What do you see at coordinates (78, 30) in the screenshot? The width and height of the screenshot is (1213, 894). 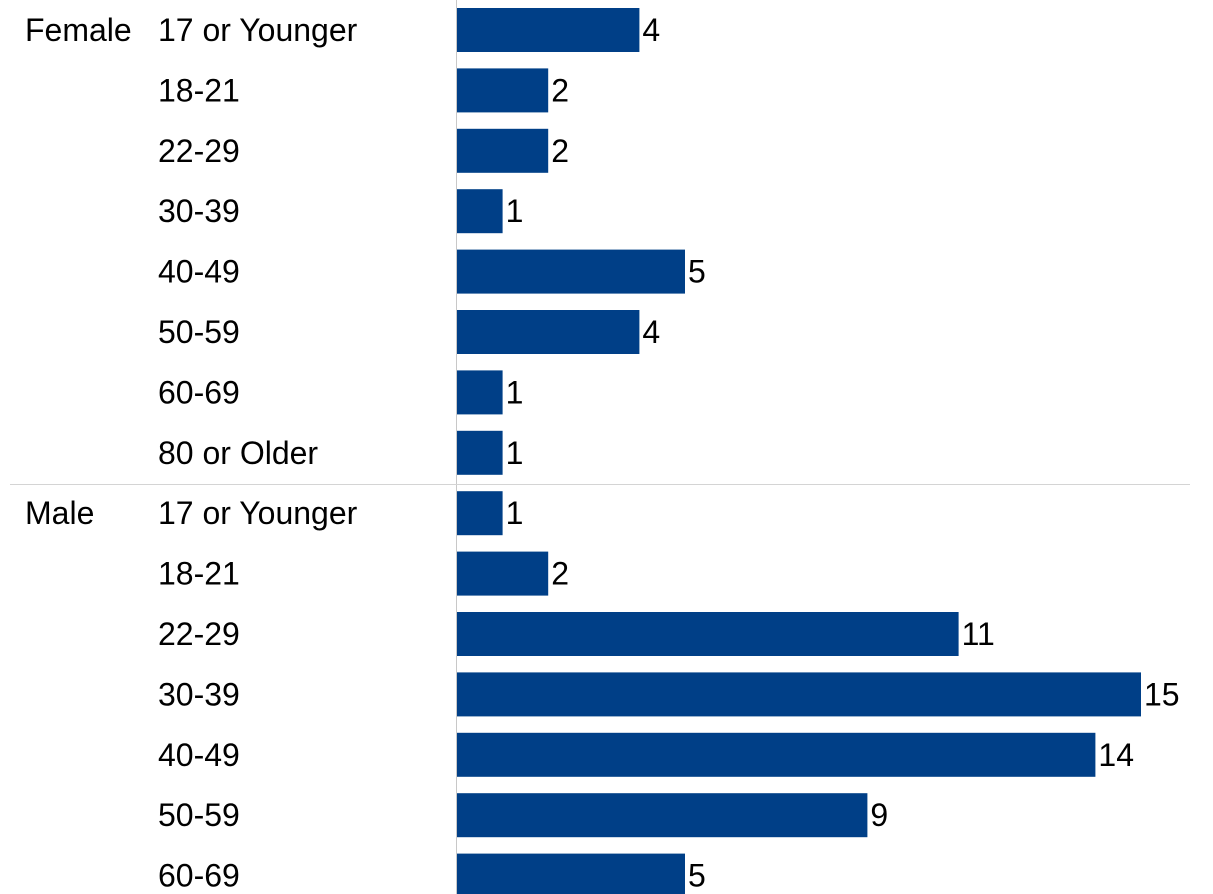 I see `group-label: Female` at bounding box center [78, 30].